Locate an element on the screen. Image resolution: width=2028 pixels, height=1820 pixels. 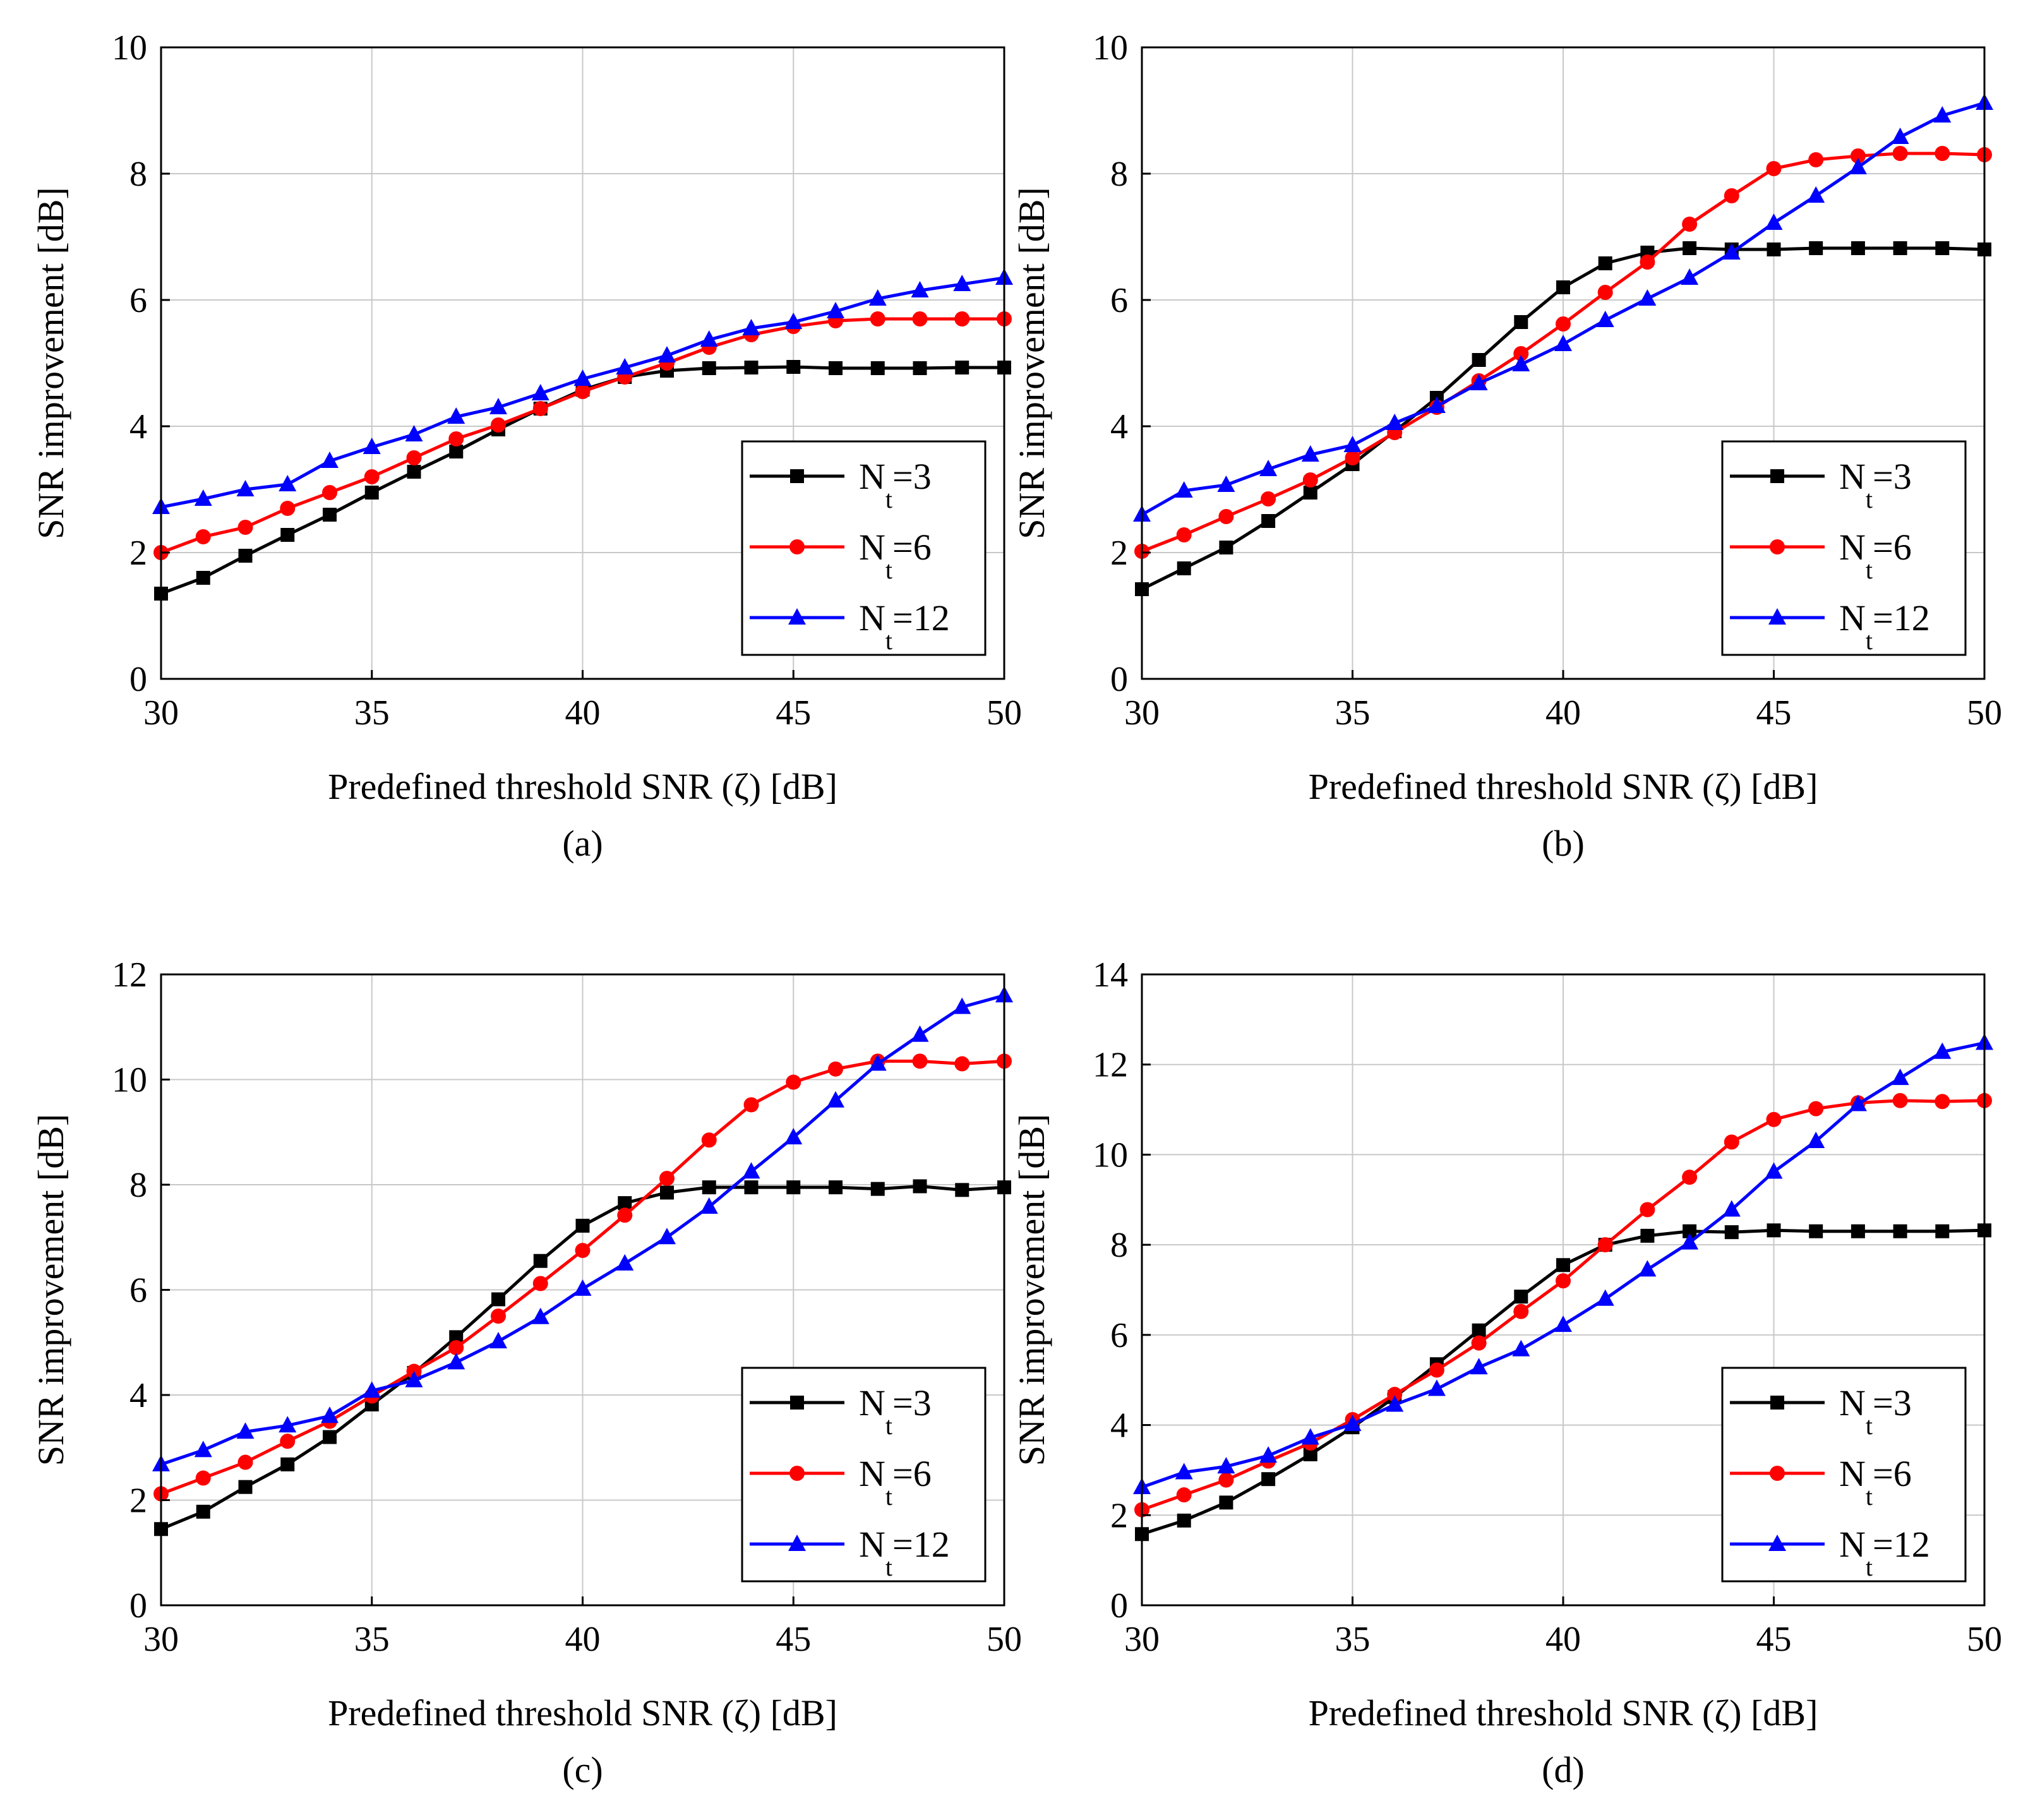
y-tick-label: 4 is located at coordinates (138, 1395).